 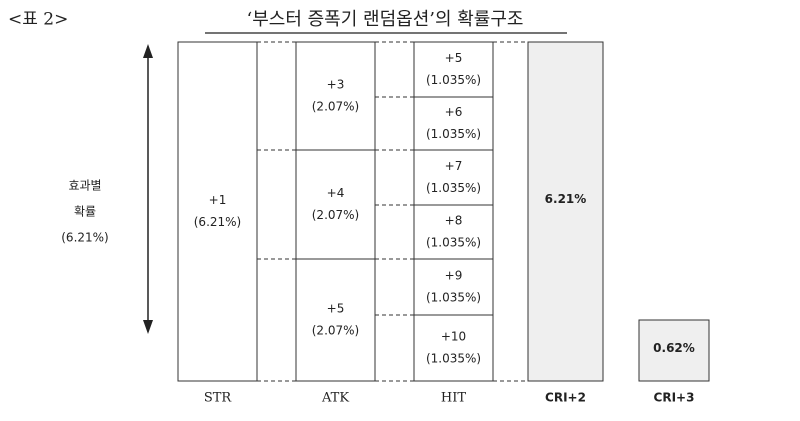 What do you see at coordinates (336, 85) in the screenshot?
I see `cell-value: +3` at bounding box center [336, 85].